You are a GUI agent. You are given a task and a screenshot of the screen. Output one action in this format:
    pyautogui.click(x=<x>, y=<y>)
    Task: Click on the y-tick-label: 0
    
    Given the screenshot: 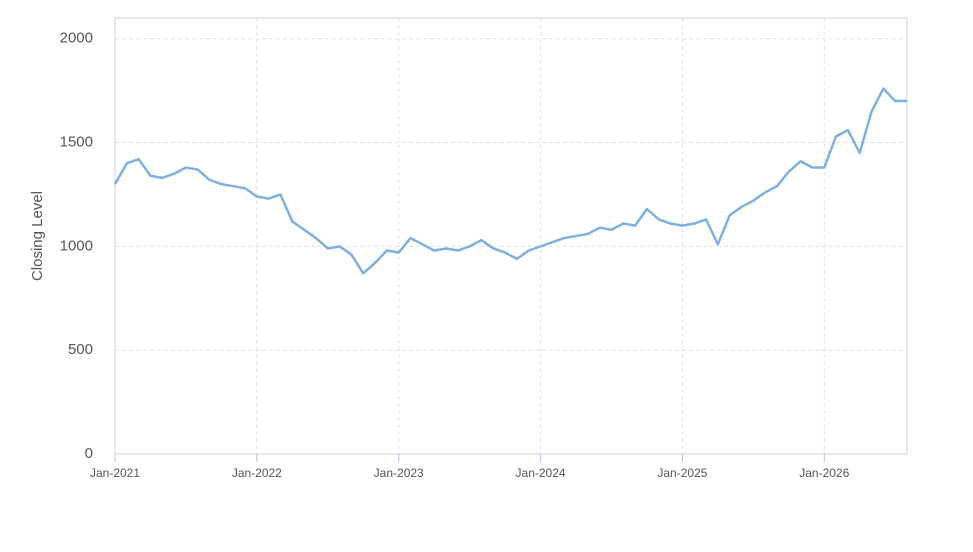 What is the action you would take?
    pyautogui.click(x=89, y=453)
    